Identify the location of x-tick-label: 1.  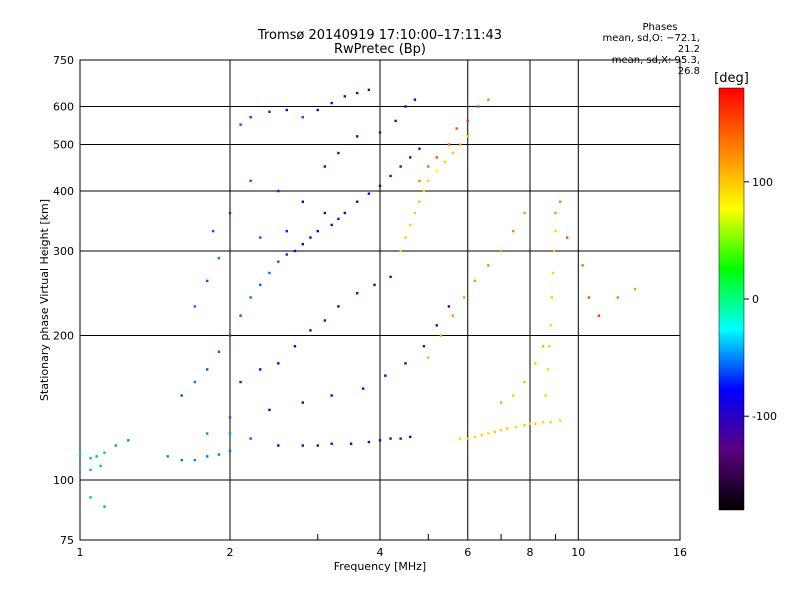
(80, 552).